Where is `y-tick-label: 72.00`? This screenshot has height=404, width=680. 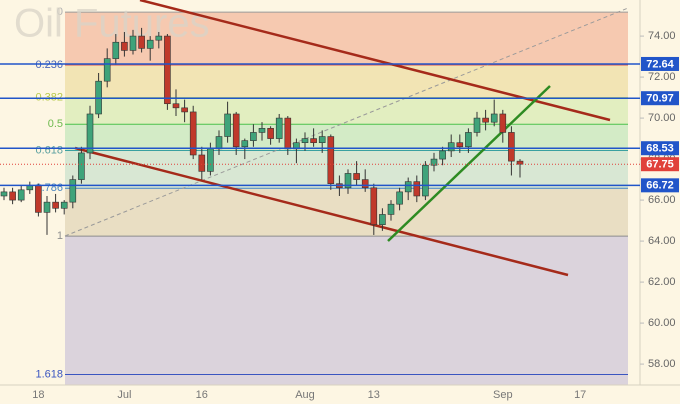
y-tick-label: 72.00 is located at coordinates (662, 77).